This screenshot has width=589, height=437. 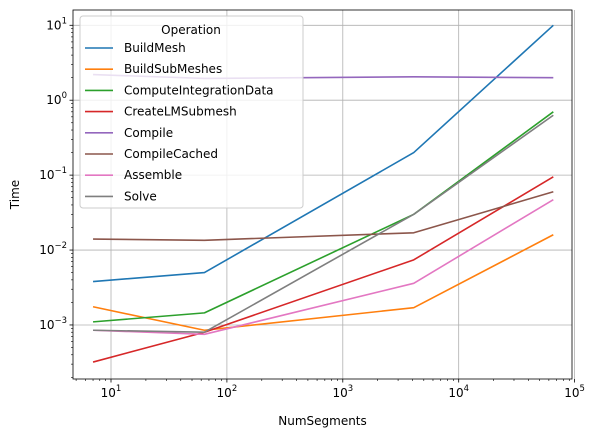 What do you see at coordinates (153, 175) in the screenshot?
I see `legend-label: Assemble` at bounding box center [153, 175].